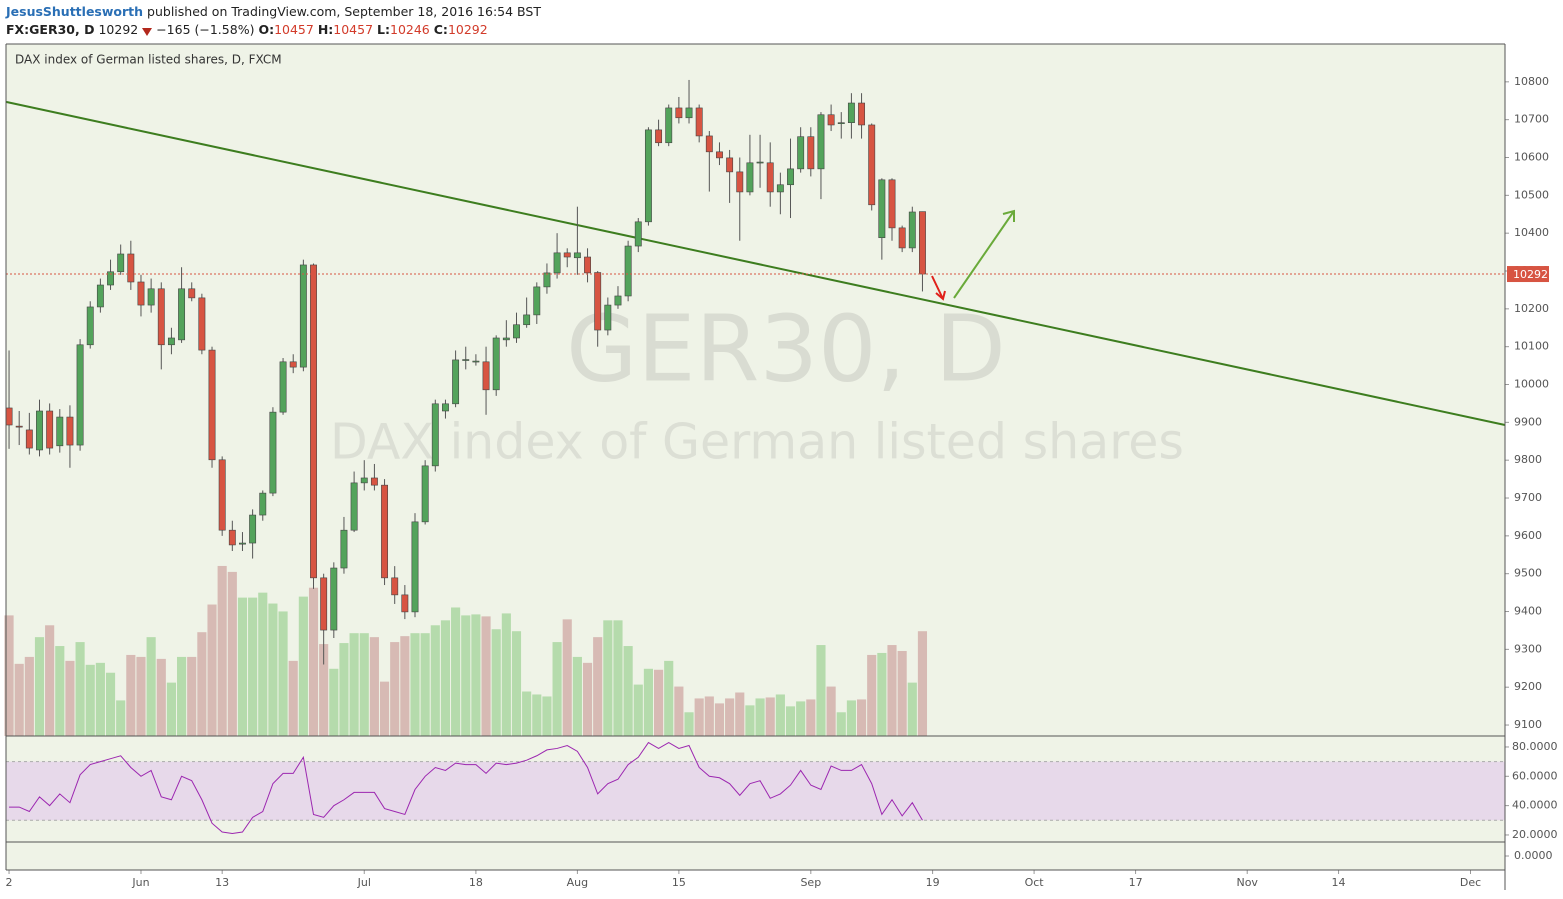 Image resolution: width=1563 pixels, height=899 pixels. What do you see at coordinates (1528, 274) in the screenshot?
I see `last-price-box` at bounding box center [1528, 274].